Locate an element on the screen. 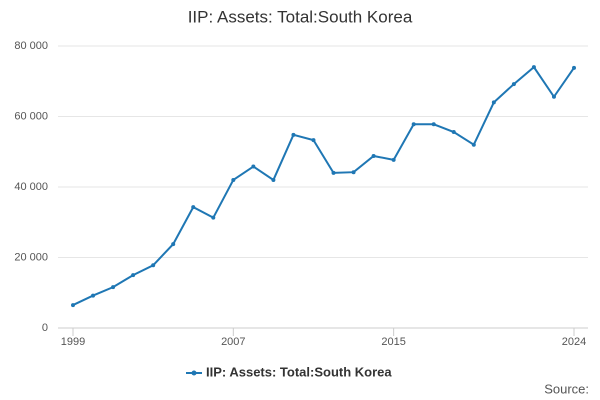  x-tick-label: 2024 is located at coordinates (574, 342).